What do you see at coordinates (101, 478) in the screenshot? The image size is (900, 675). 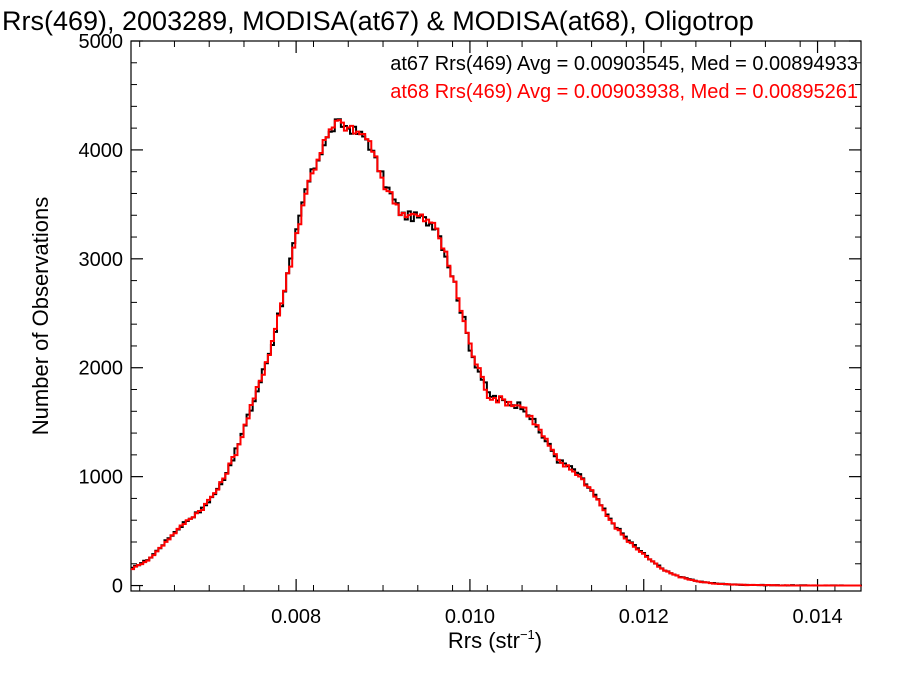 I see `y-tick-label: 1000` at bounding box center [101, 478].